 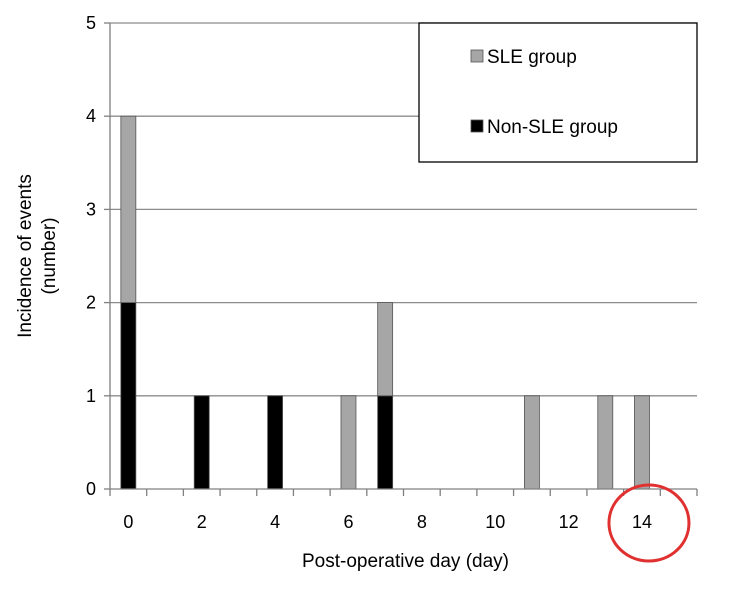 What do you see at coordinates (422, 522) in the screenshot?
I see `x-tick-label: 8` at bounding box center [422, 522].